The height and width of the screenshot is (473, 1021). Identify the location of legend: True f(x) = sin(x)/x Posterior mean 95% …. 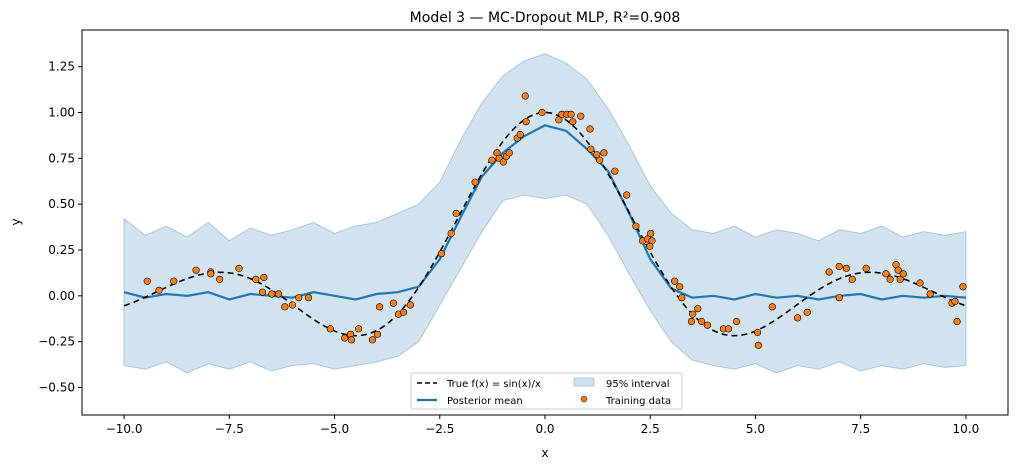
(546, 391).